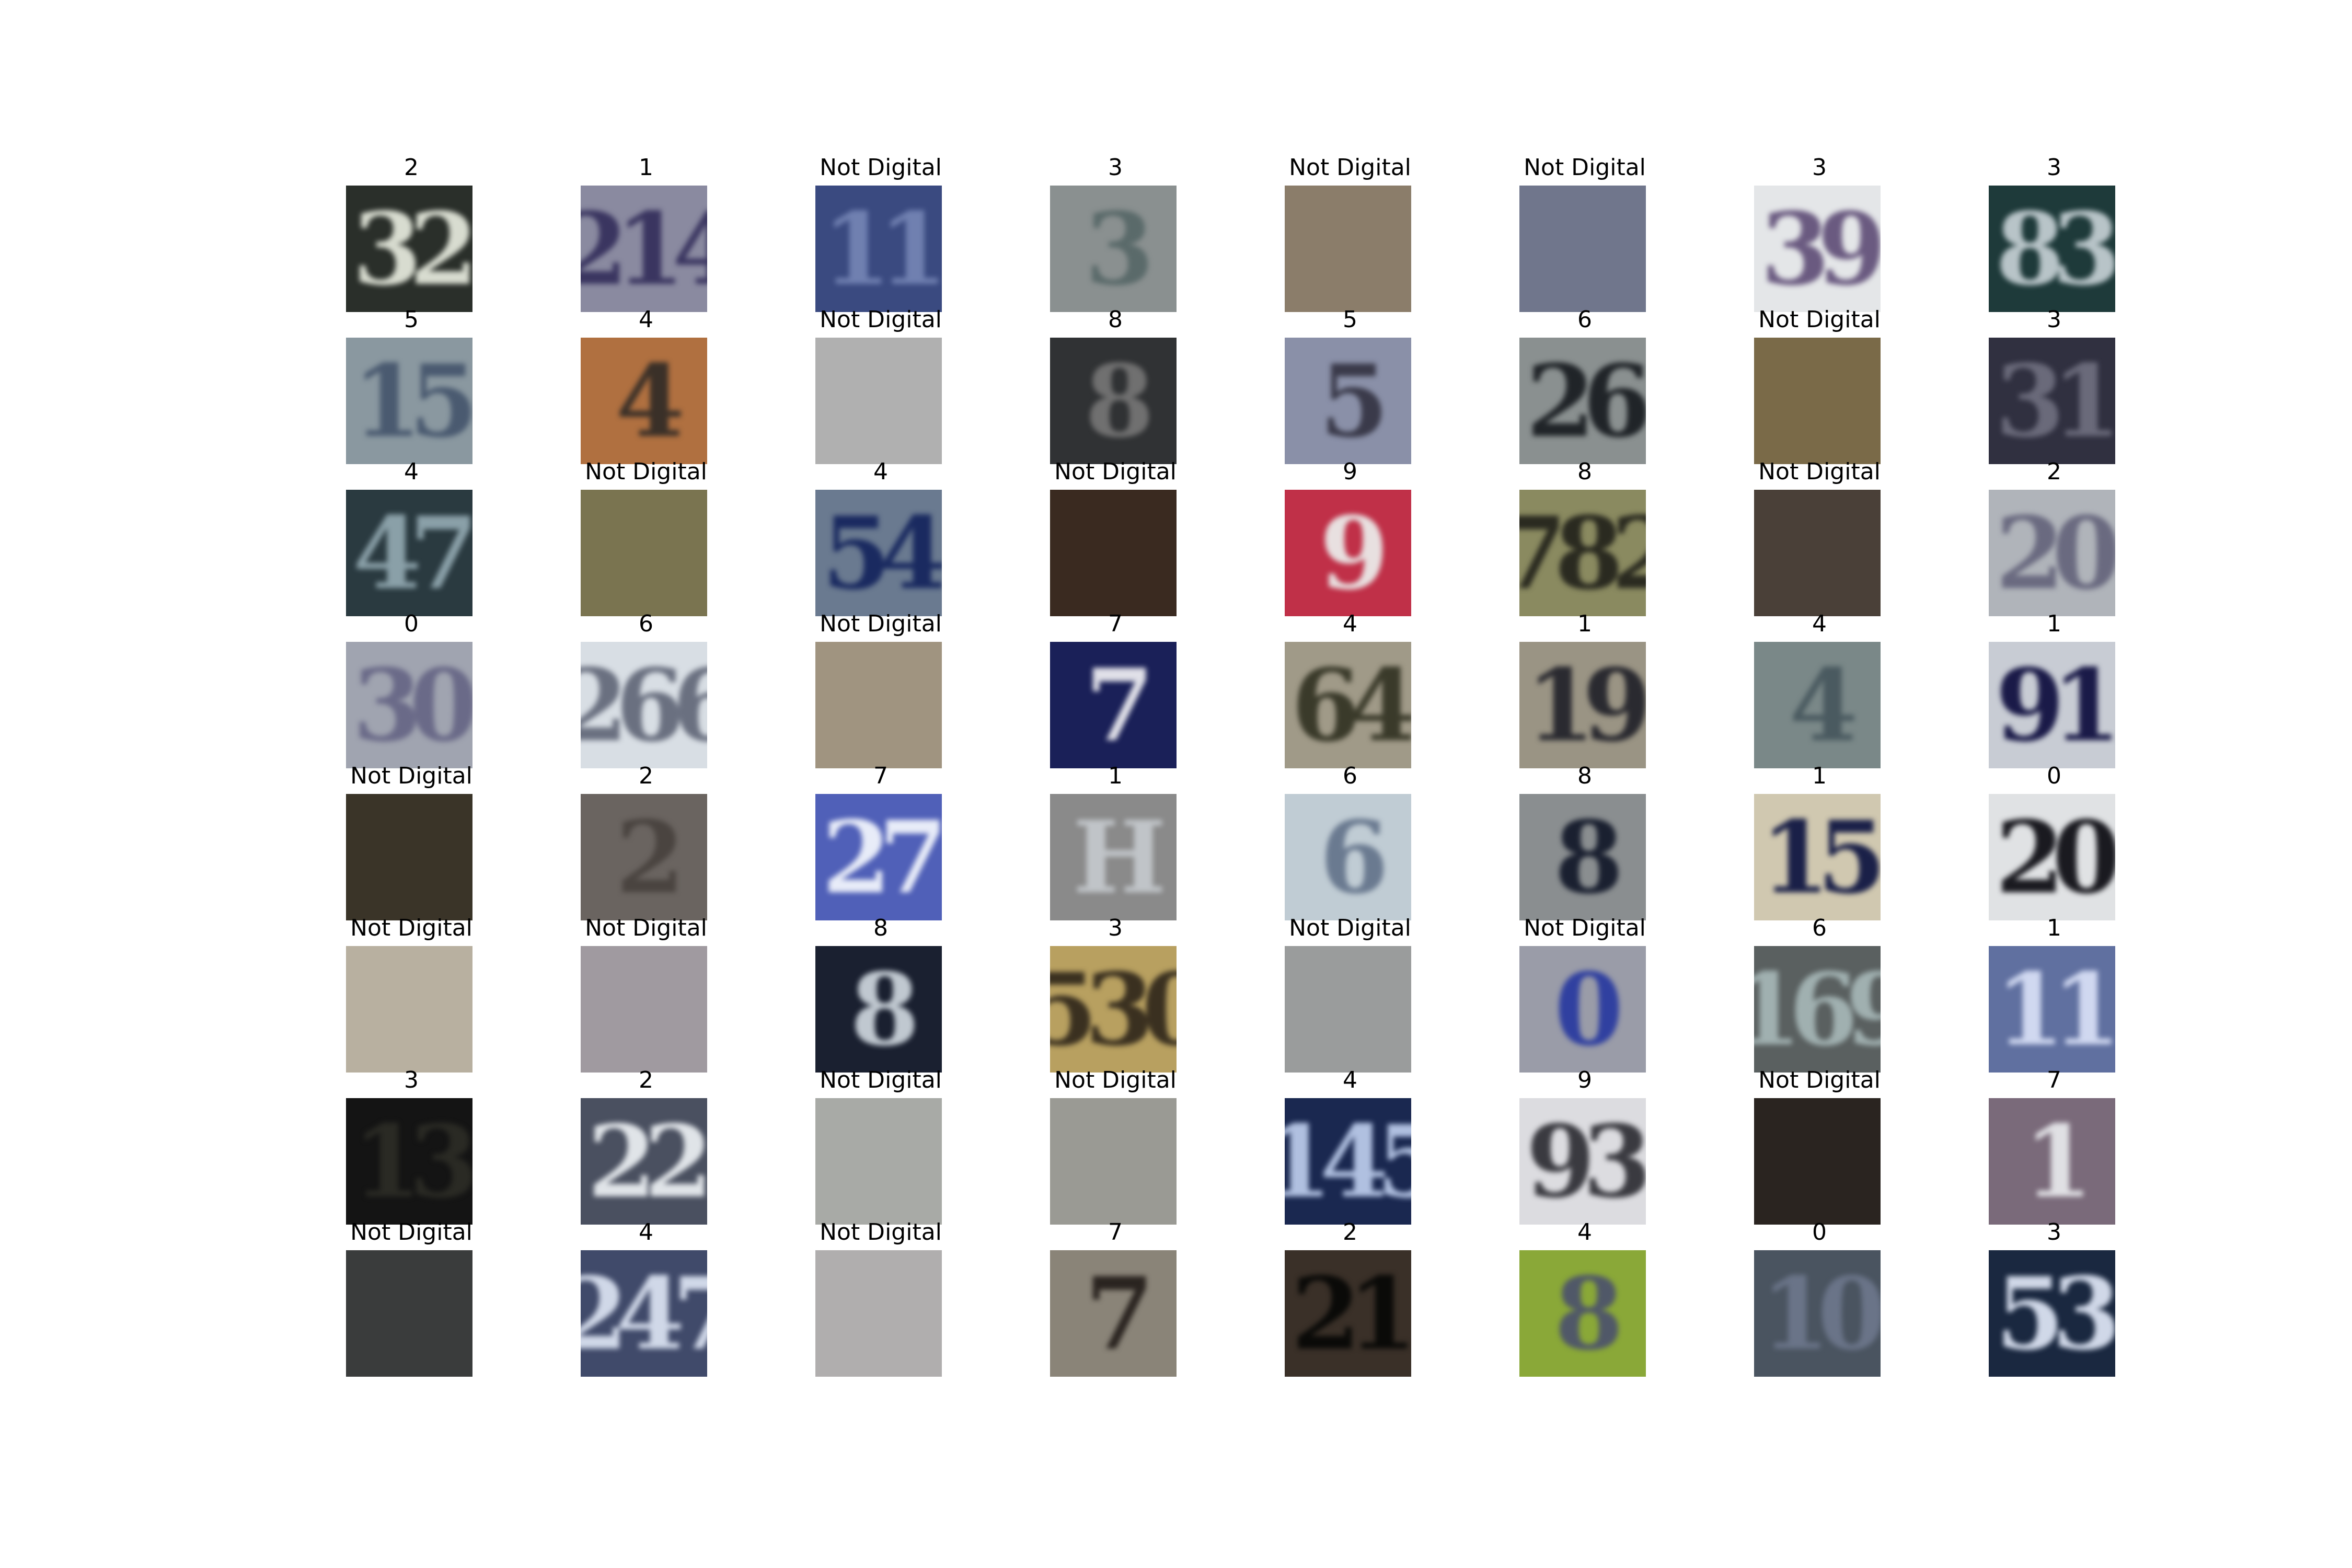 This screenshot has width=2352, height=1568. Describe the element at coordinates (2052, 249) in the screenshot. I see `digit-thumbnail: 83` at that location.